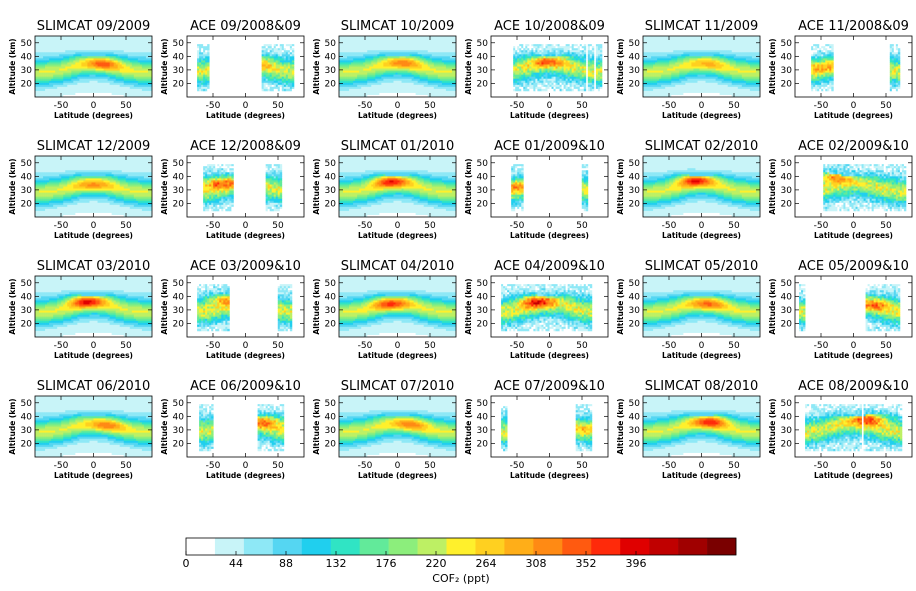 This screenshot has height=591, width=916. What do you see at coordinates (245, 67) in the screenshot?
I see `heatmap-cells` at bounding box center [245, 67].